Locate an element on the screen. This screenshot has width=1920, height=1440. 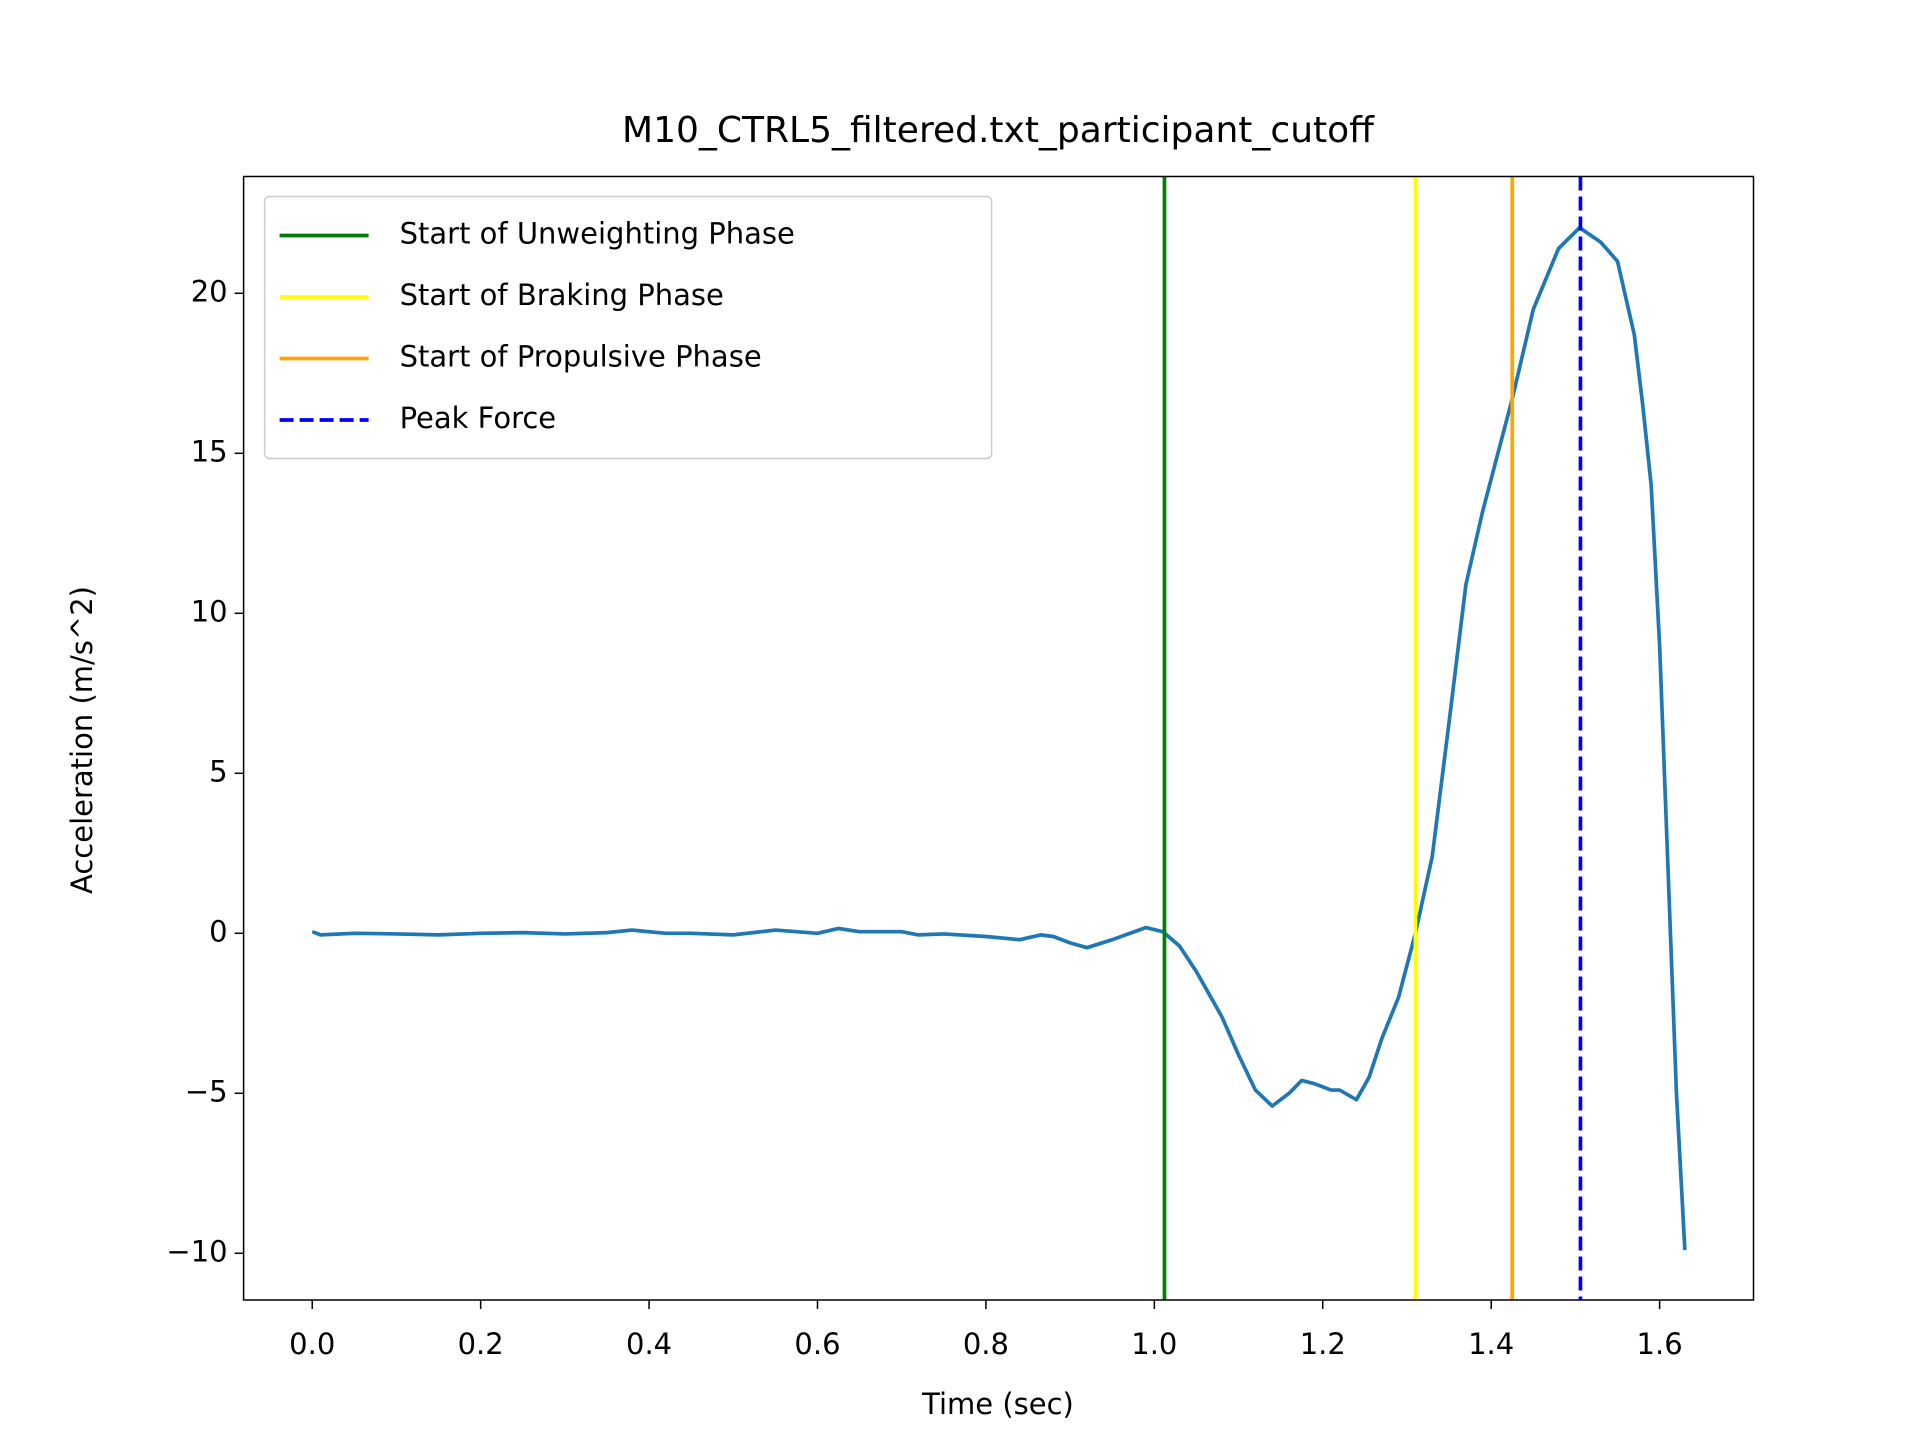
y-tick-label: 0 is located at coordinates (218, 931).